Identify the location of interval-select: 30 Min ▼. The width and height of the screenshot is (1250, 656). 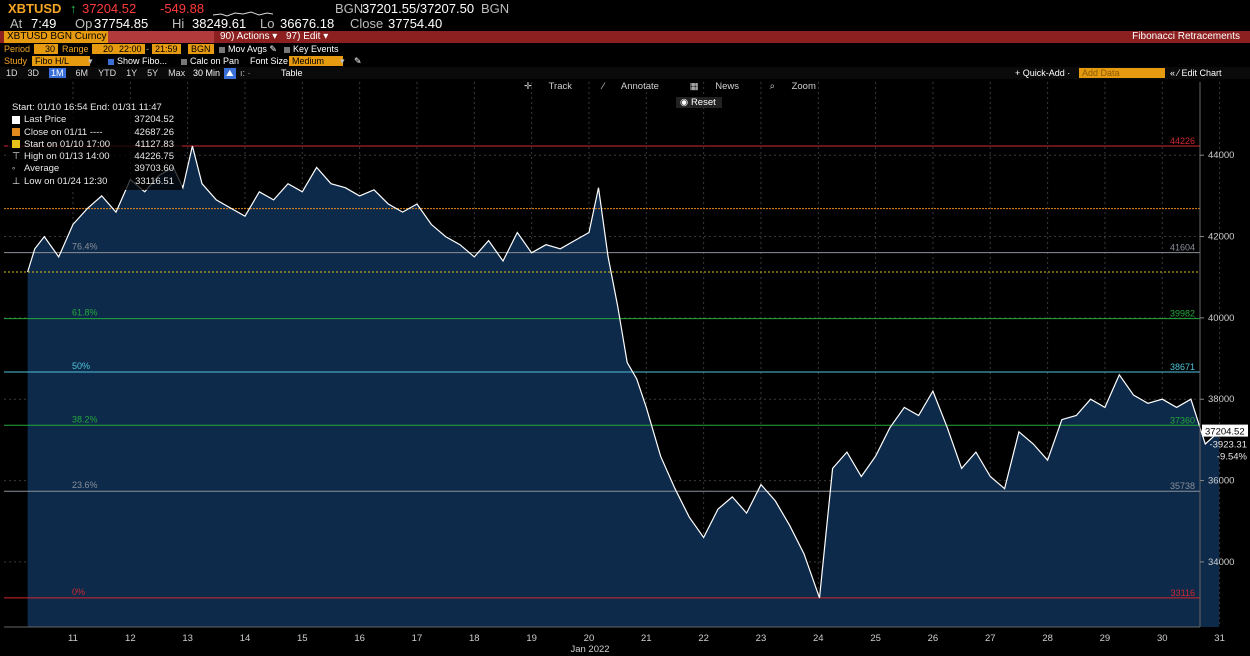
(212, 73).